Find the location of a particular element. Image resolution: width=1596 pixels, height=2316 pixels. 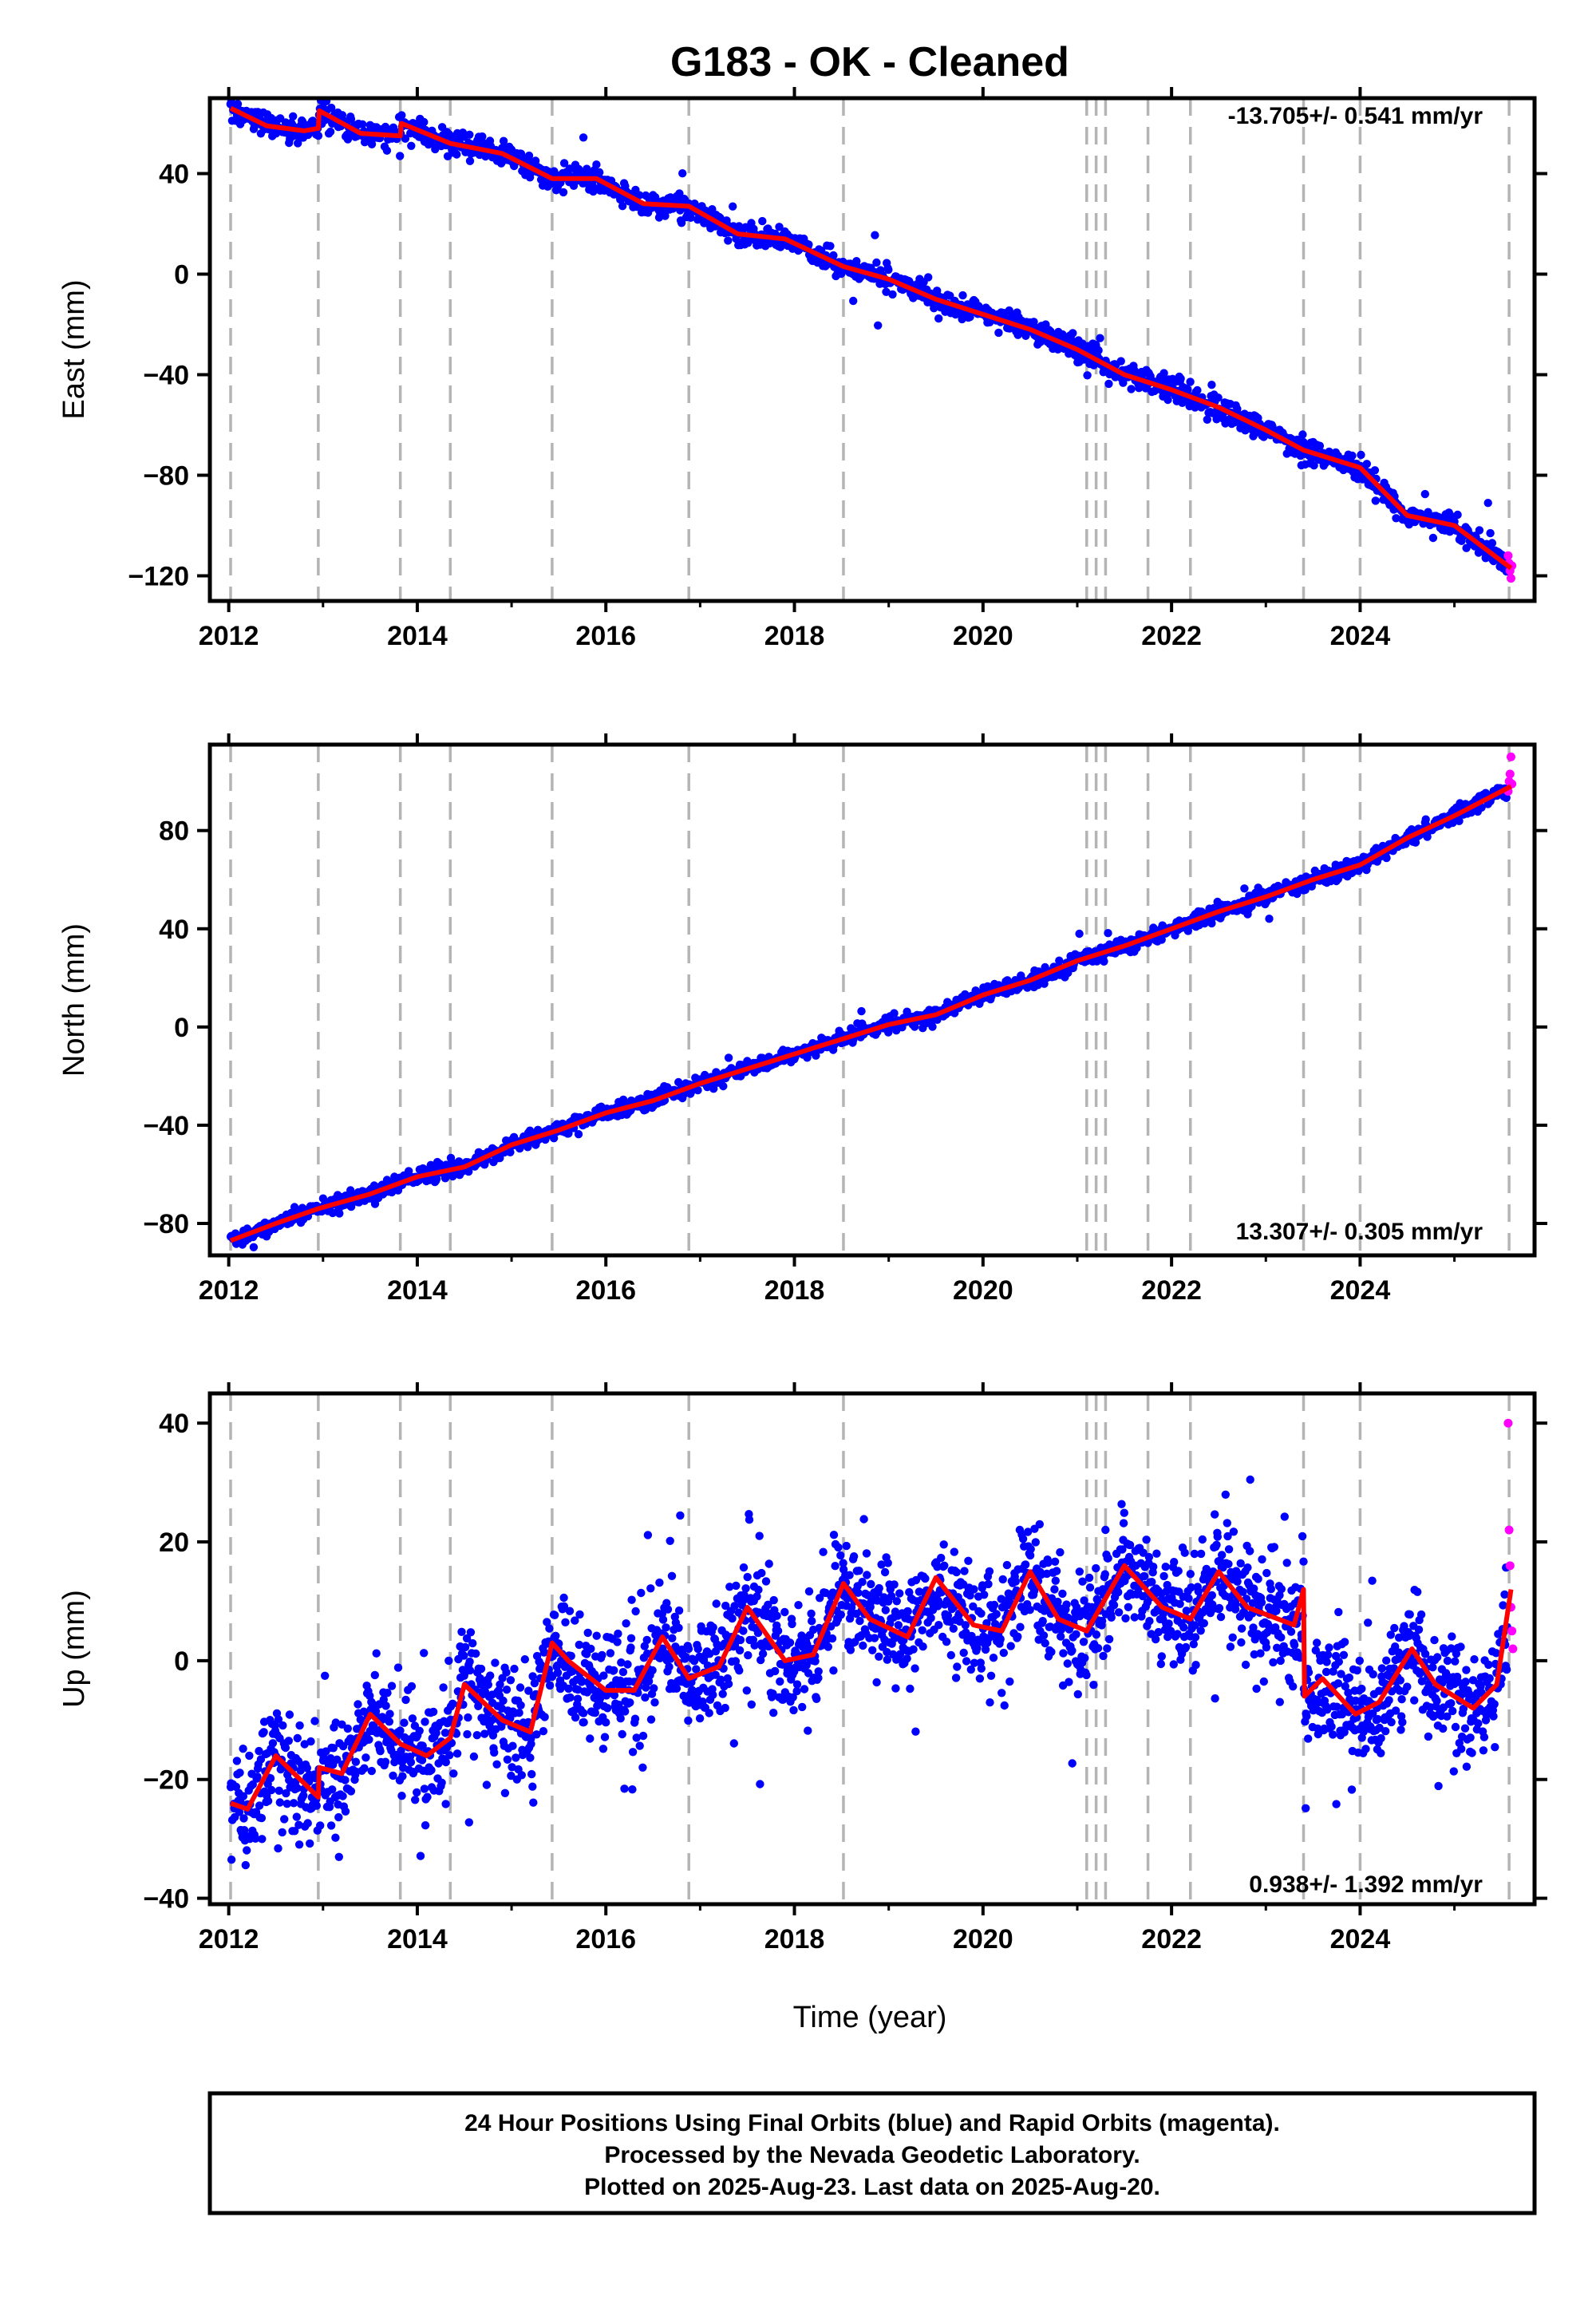

y-axis-label: North (mm) is located at coordinates (74, 1000).